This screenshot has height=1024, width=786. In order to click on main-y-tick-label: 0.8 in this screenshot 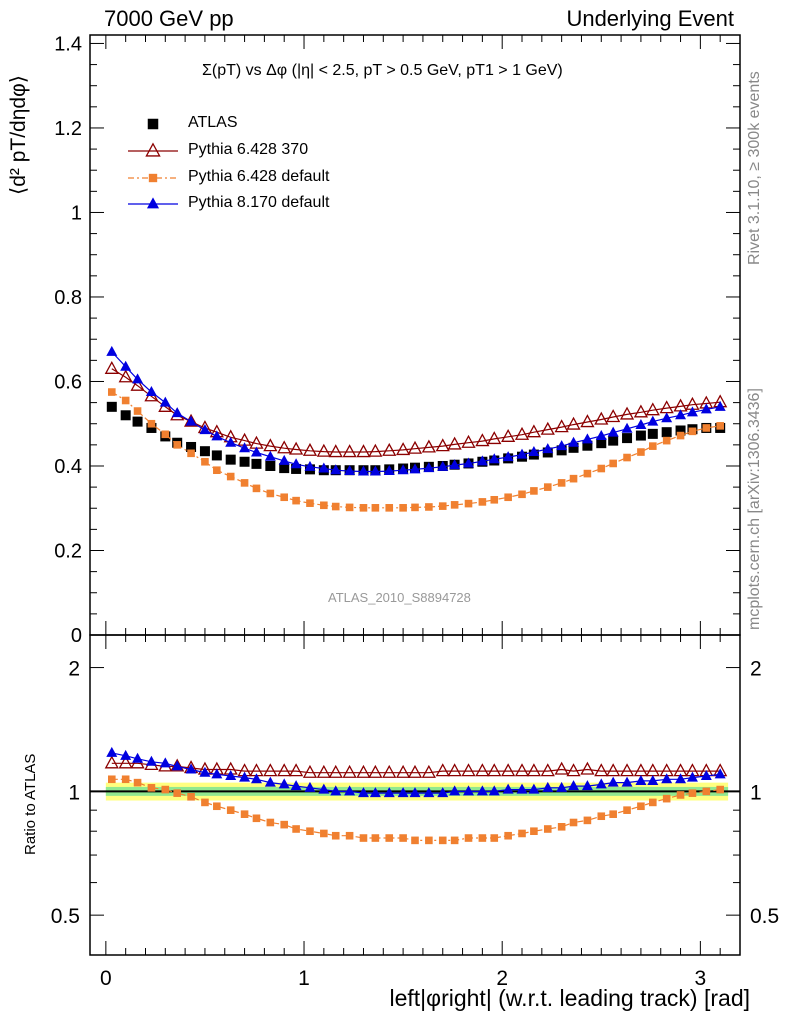, I will do `click(68, 298)`.